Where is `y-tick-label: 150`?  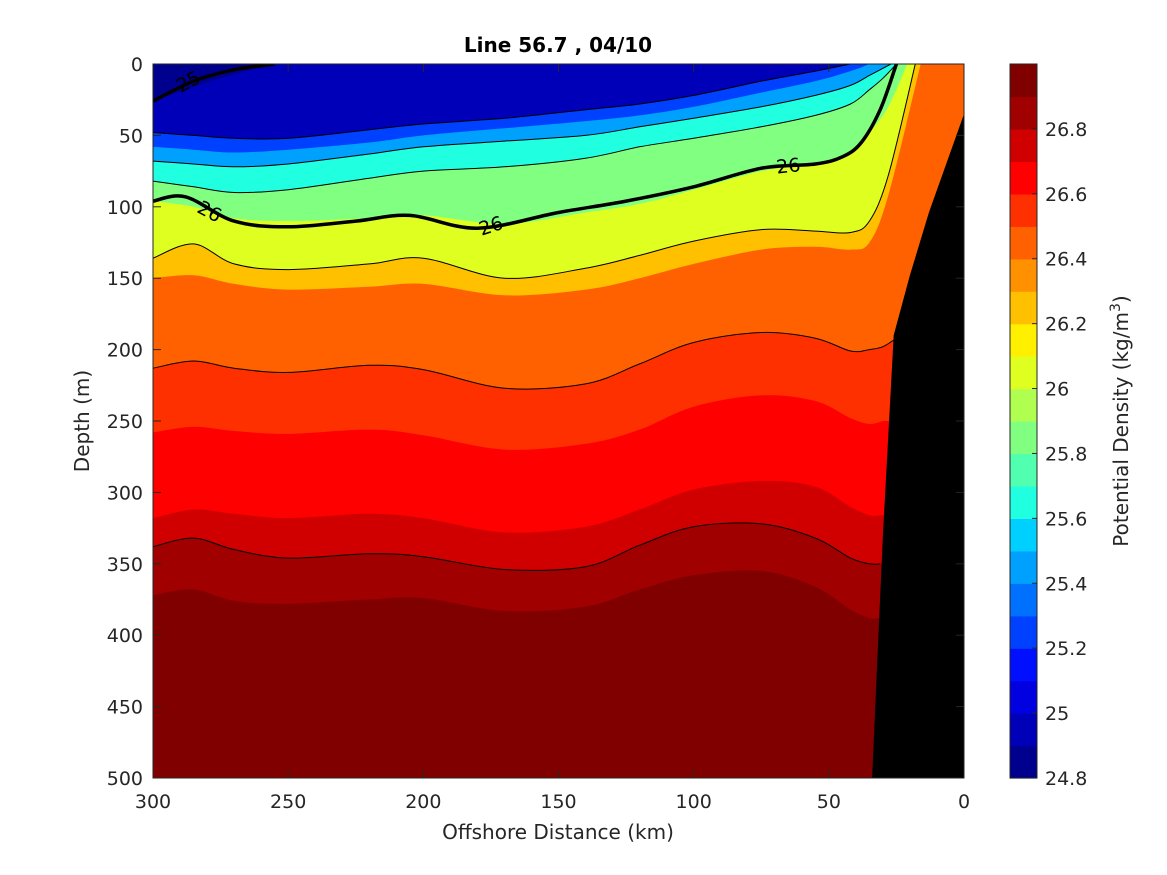
y-tick-label: 150 is located at coordinates (125, 279).